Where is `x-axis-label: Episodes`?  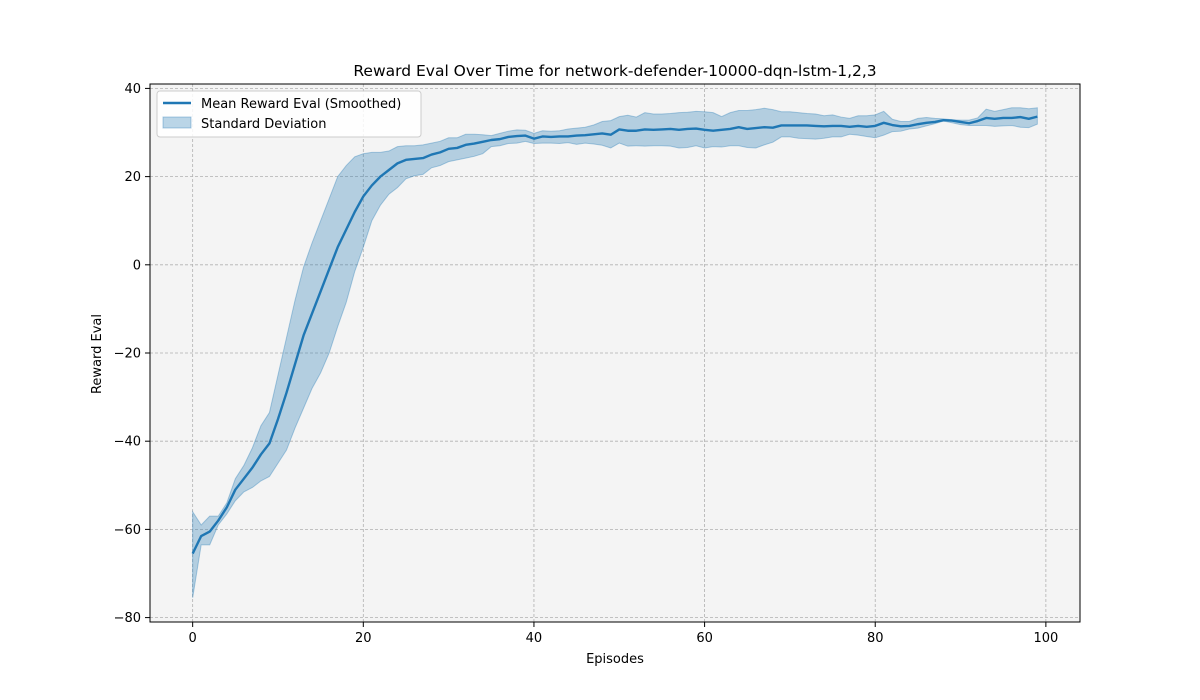 x-axis-label: Episodes is located at coordinates (615, 659).